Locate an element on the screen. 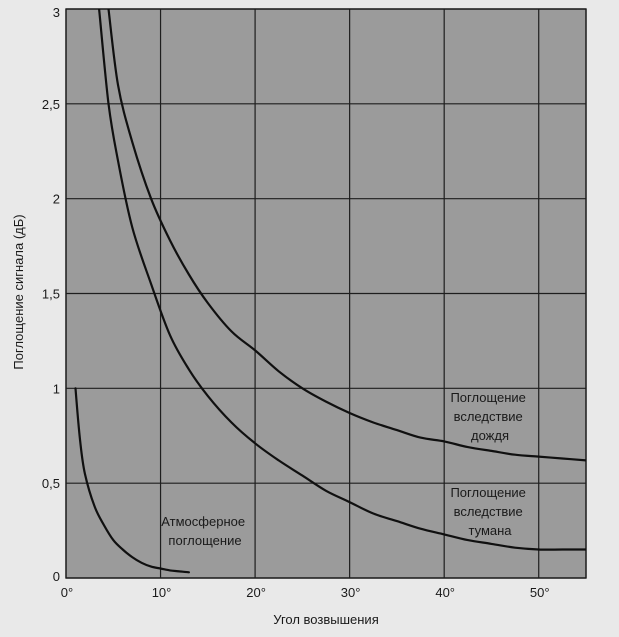  annotation-atmospheric: Атмосферное поглощение is located at coordinates (204, 531).